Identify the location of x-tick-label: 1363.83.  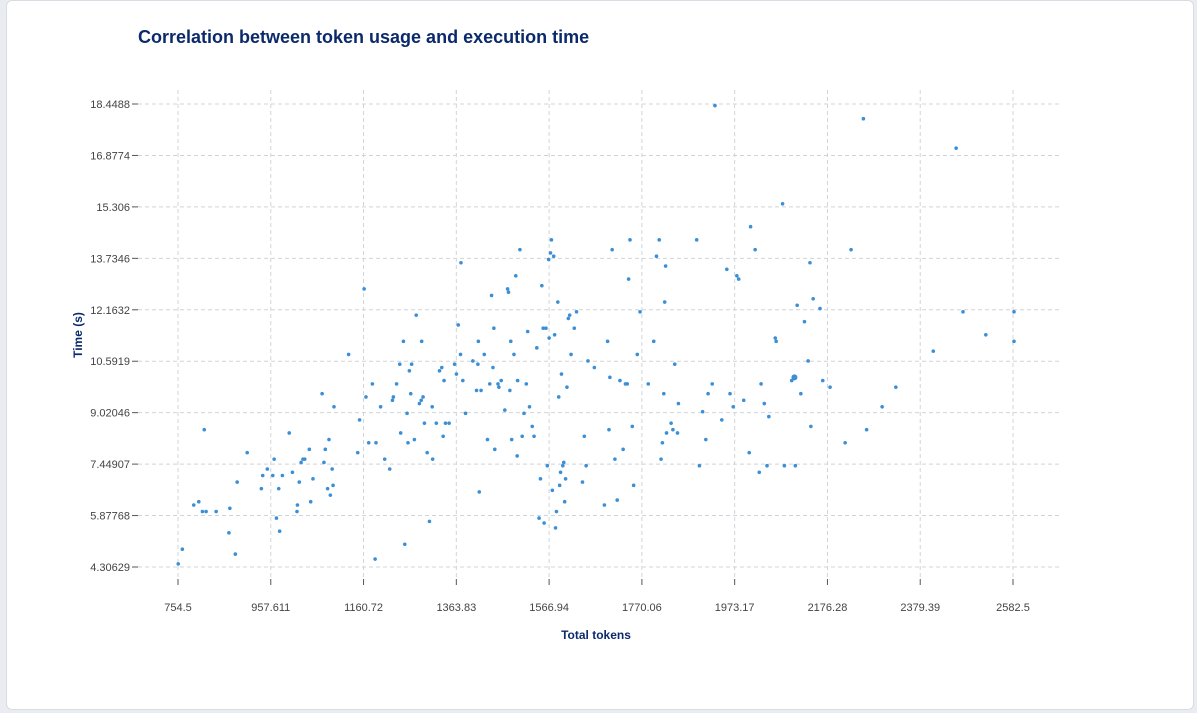
(456, 608).